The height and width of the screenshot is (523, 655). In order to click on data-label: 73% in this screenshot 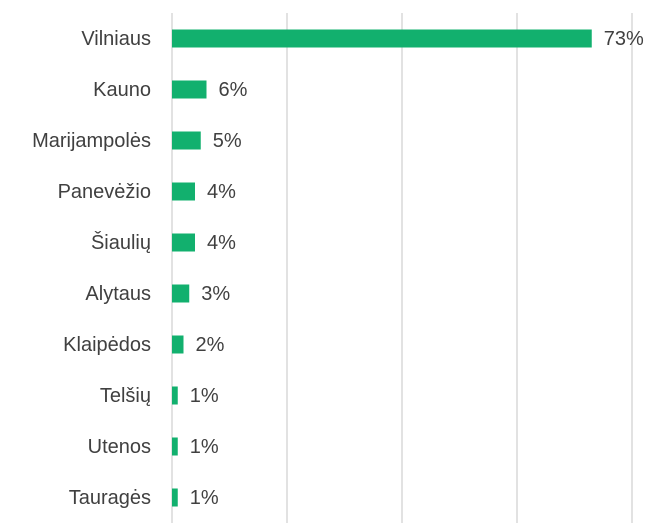, I will do `click(624, 39)`.